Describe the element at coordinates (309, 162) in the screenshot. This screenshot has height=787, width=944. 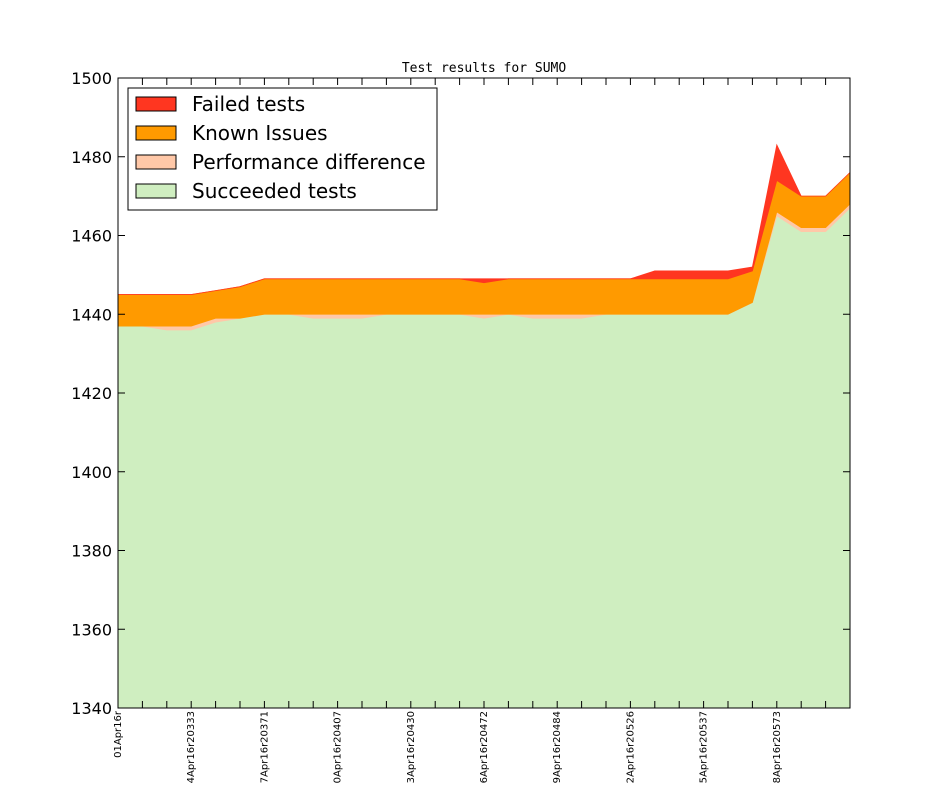
I see `legend-label-performance-difference: Performance difference` at that location.